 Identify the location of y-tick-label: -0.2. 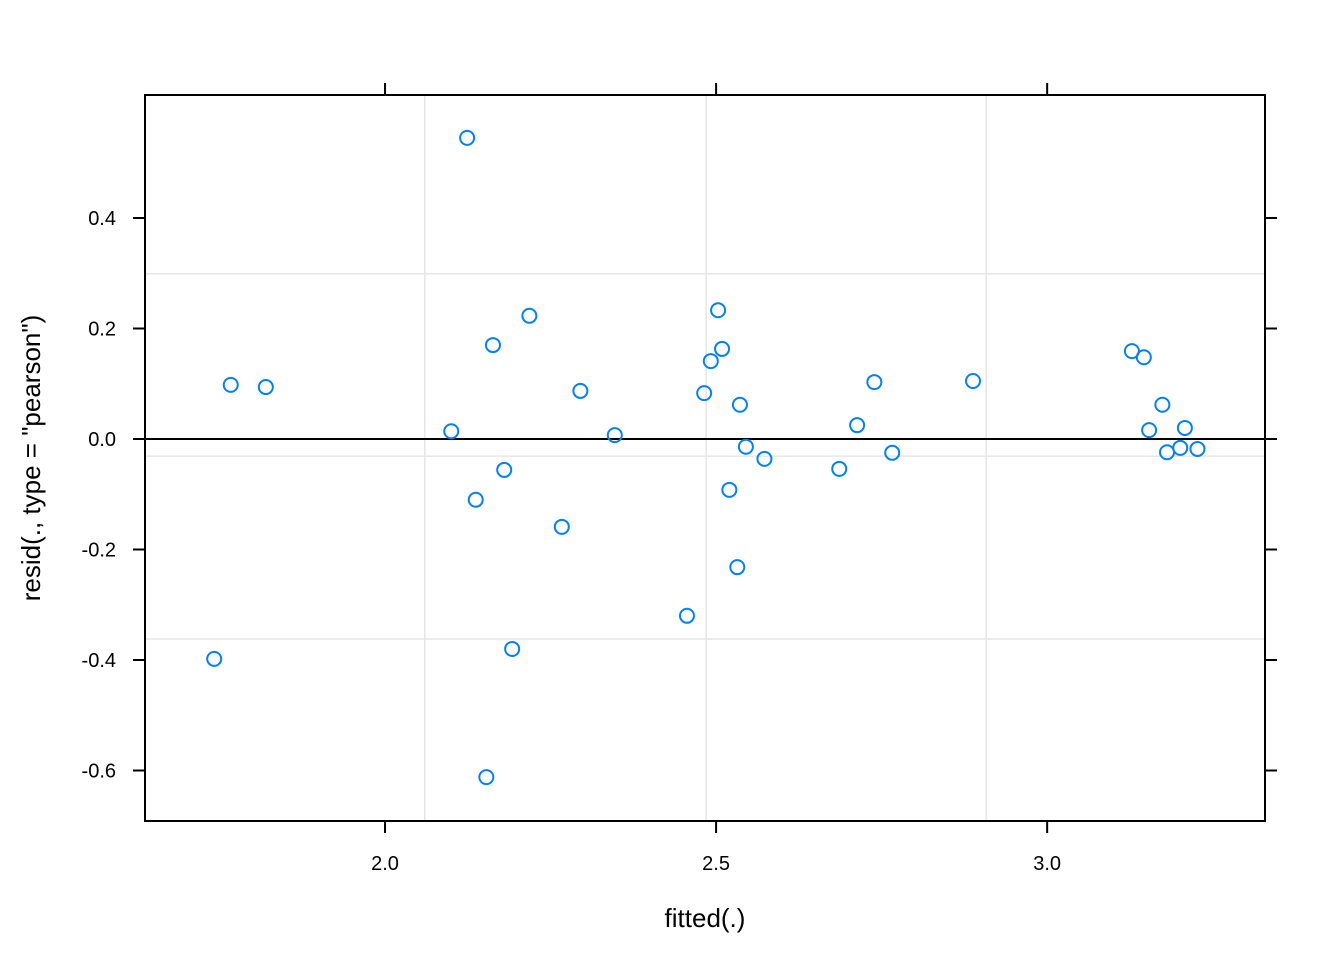
(99, 550).